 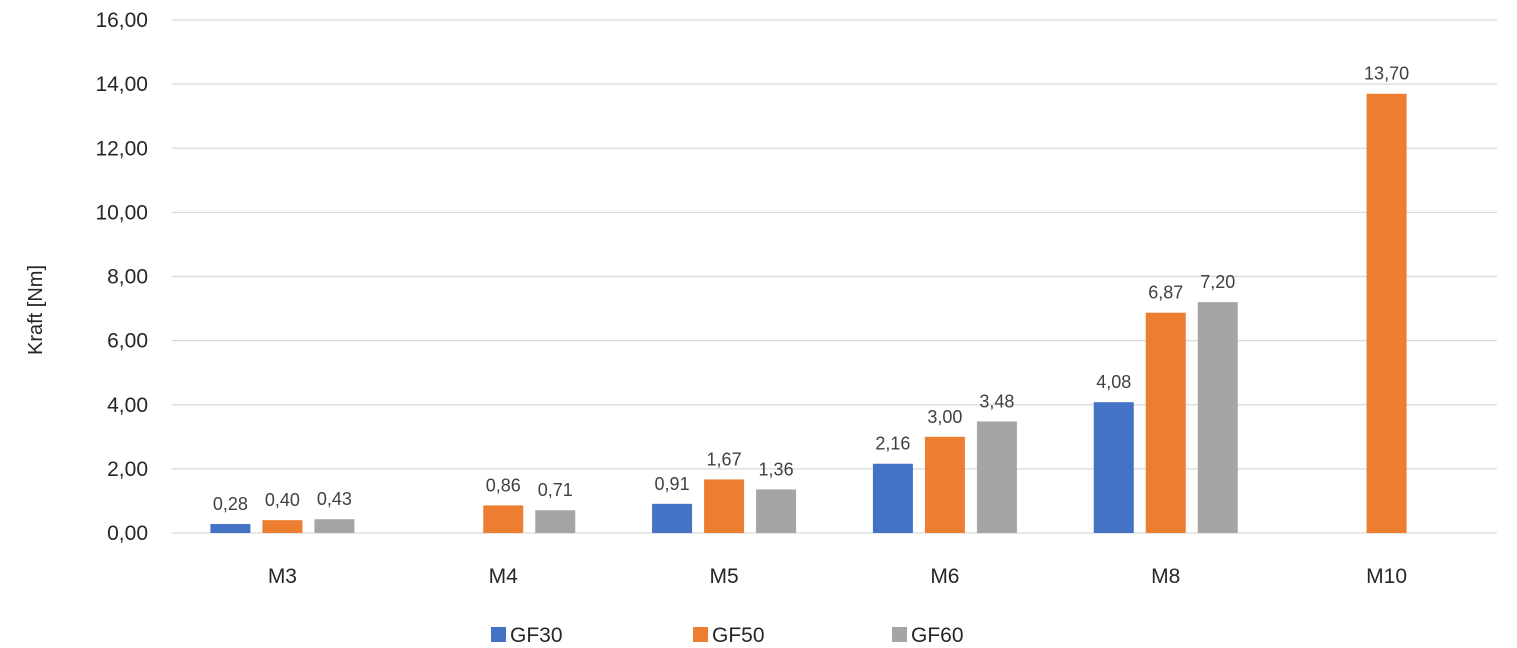 What do you see at coordinates (1165, 422) in the screenshot?
I see `bar-gf50-m8` at bounding box center [1165, 422].